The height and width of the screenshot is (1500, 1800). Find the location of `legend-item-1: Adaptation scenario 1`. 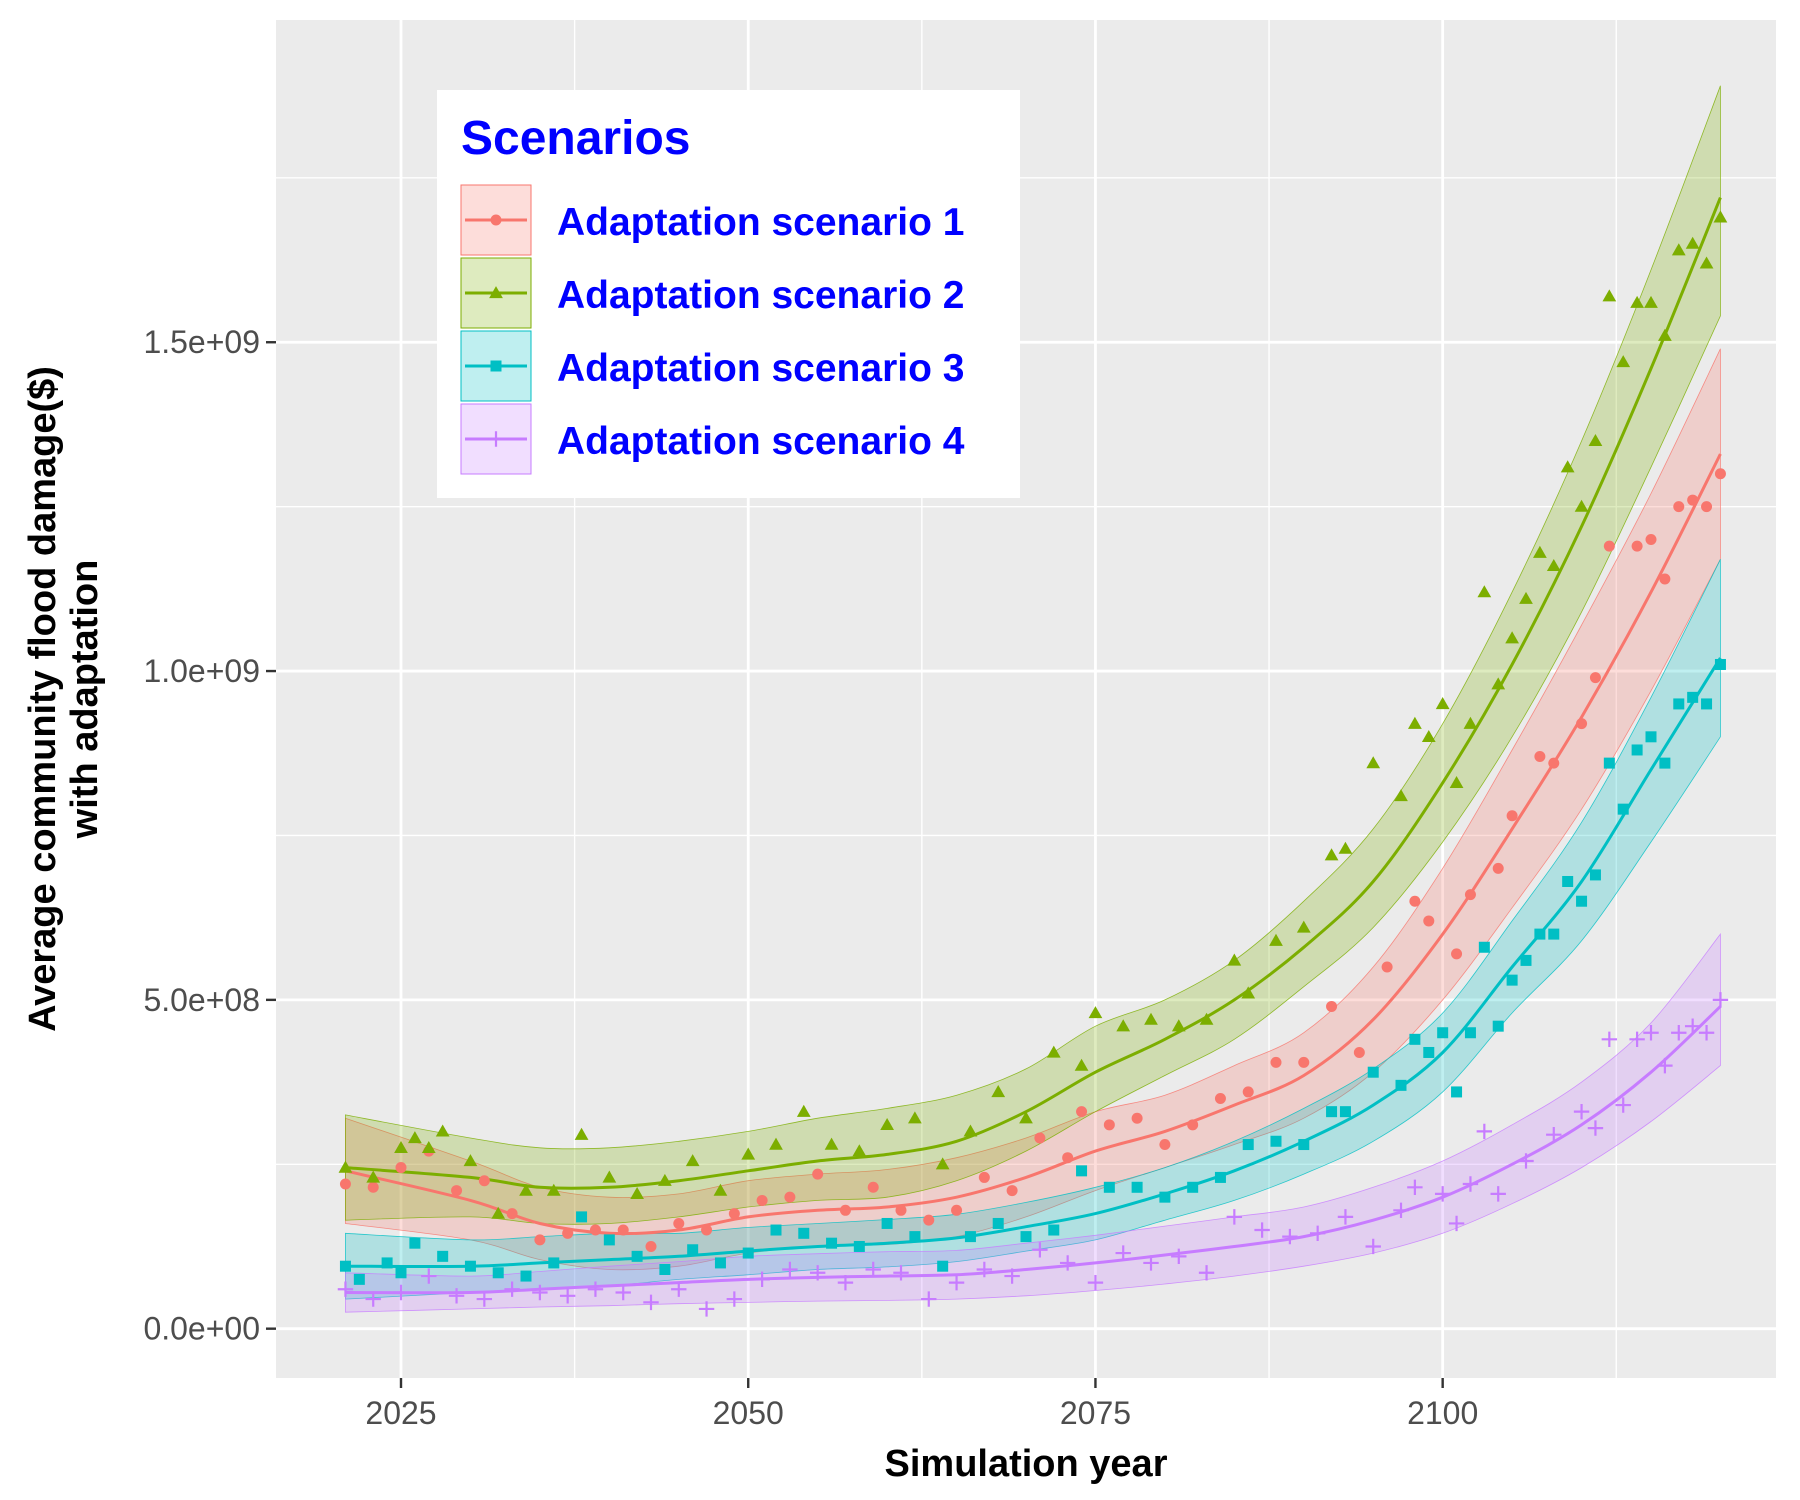

legend-item-1: Adaptation scenario 1 is located at coordinates (712, 220).